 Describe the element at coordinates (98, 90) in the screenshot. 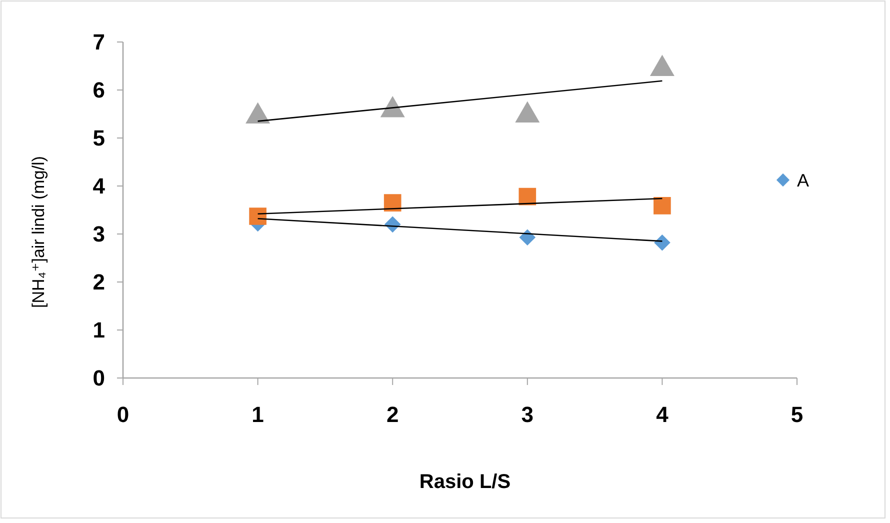

I see `y-tick-label: 6` at that location.